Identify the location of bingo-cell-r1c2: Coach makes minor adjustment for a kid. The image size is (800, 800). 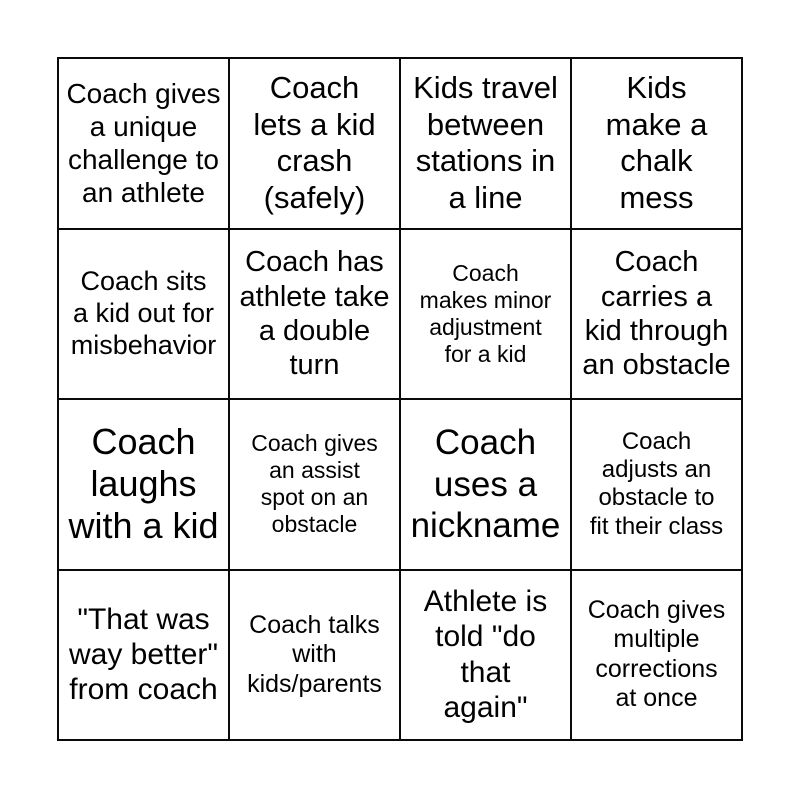
(485, 313).